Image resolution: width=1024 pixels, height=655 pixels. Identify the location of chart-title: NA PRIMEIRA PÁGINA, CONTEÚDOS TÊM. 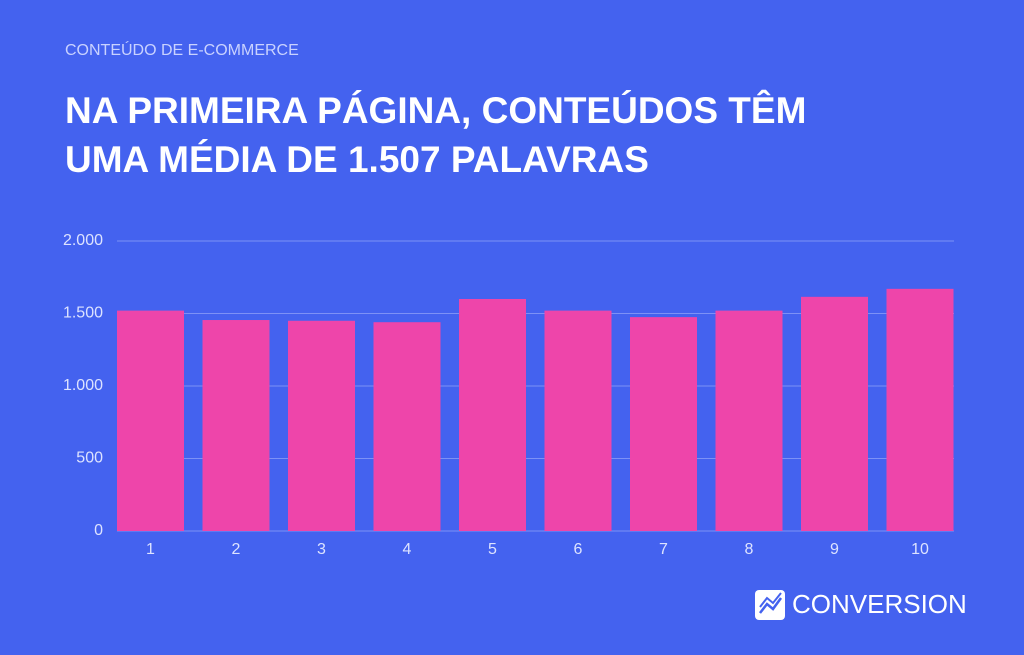
(435, 110).